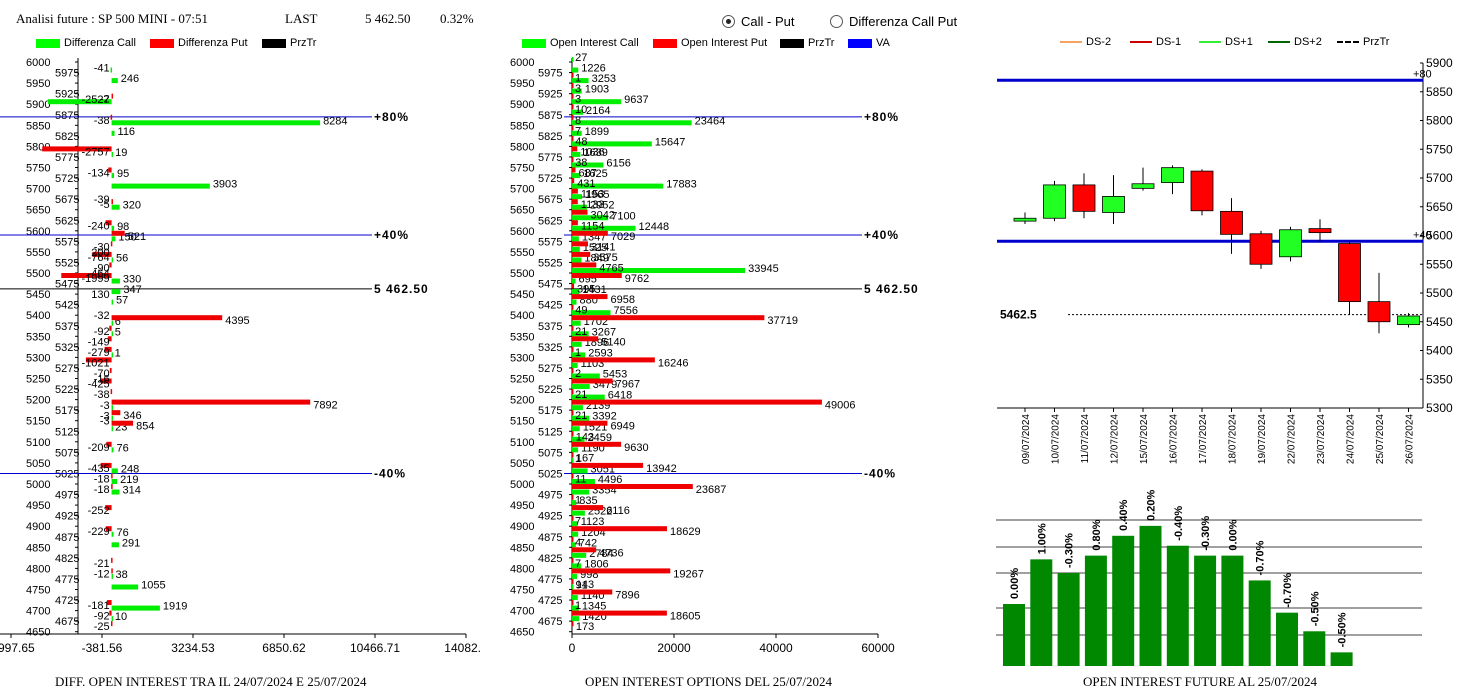 The width and height of the screenshot is (1458, 690). What do you see at coordinates (522, 232) in the screenshot?
I see `strike-label: 5600` at bounding box center [522, 232].